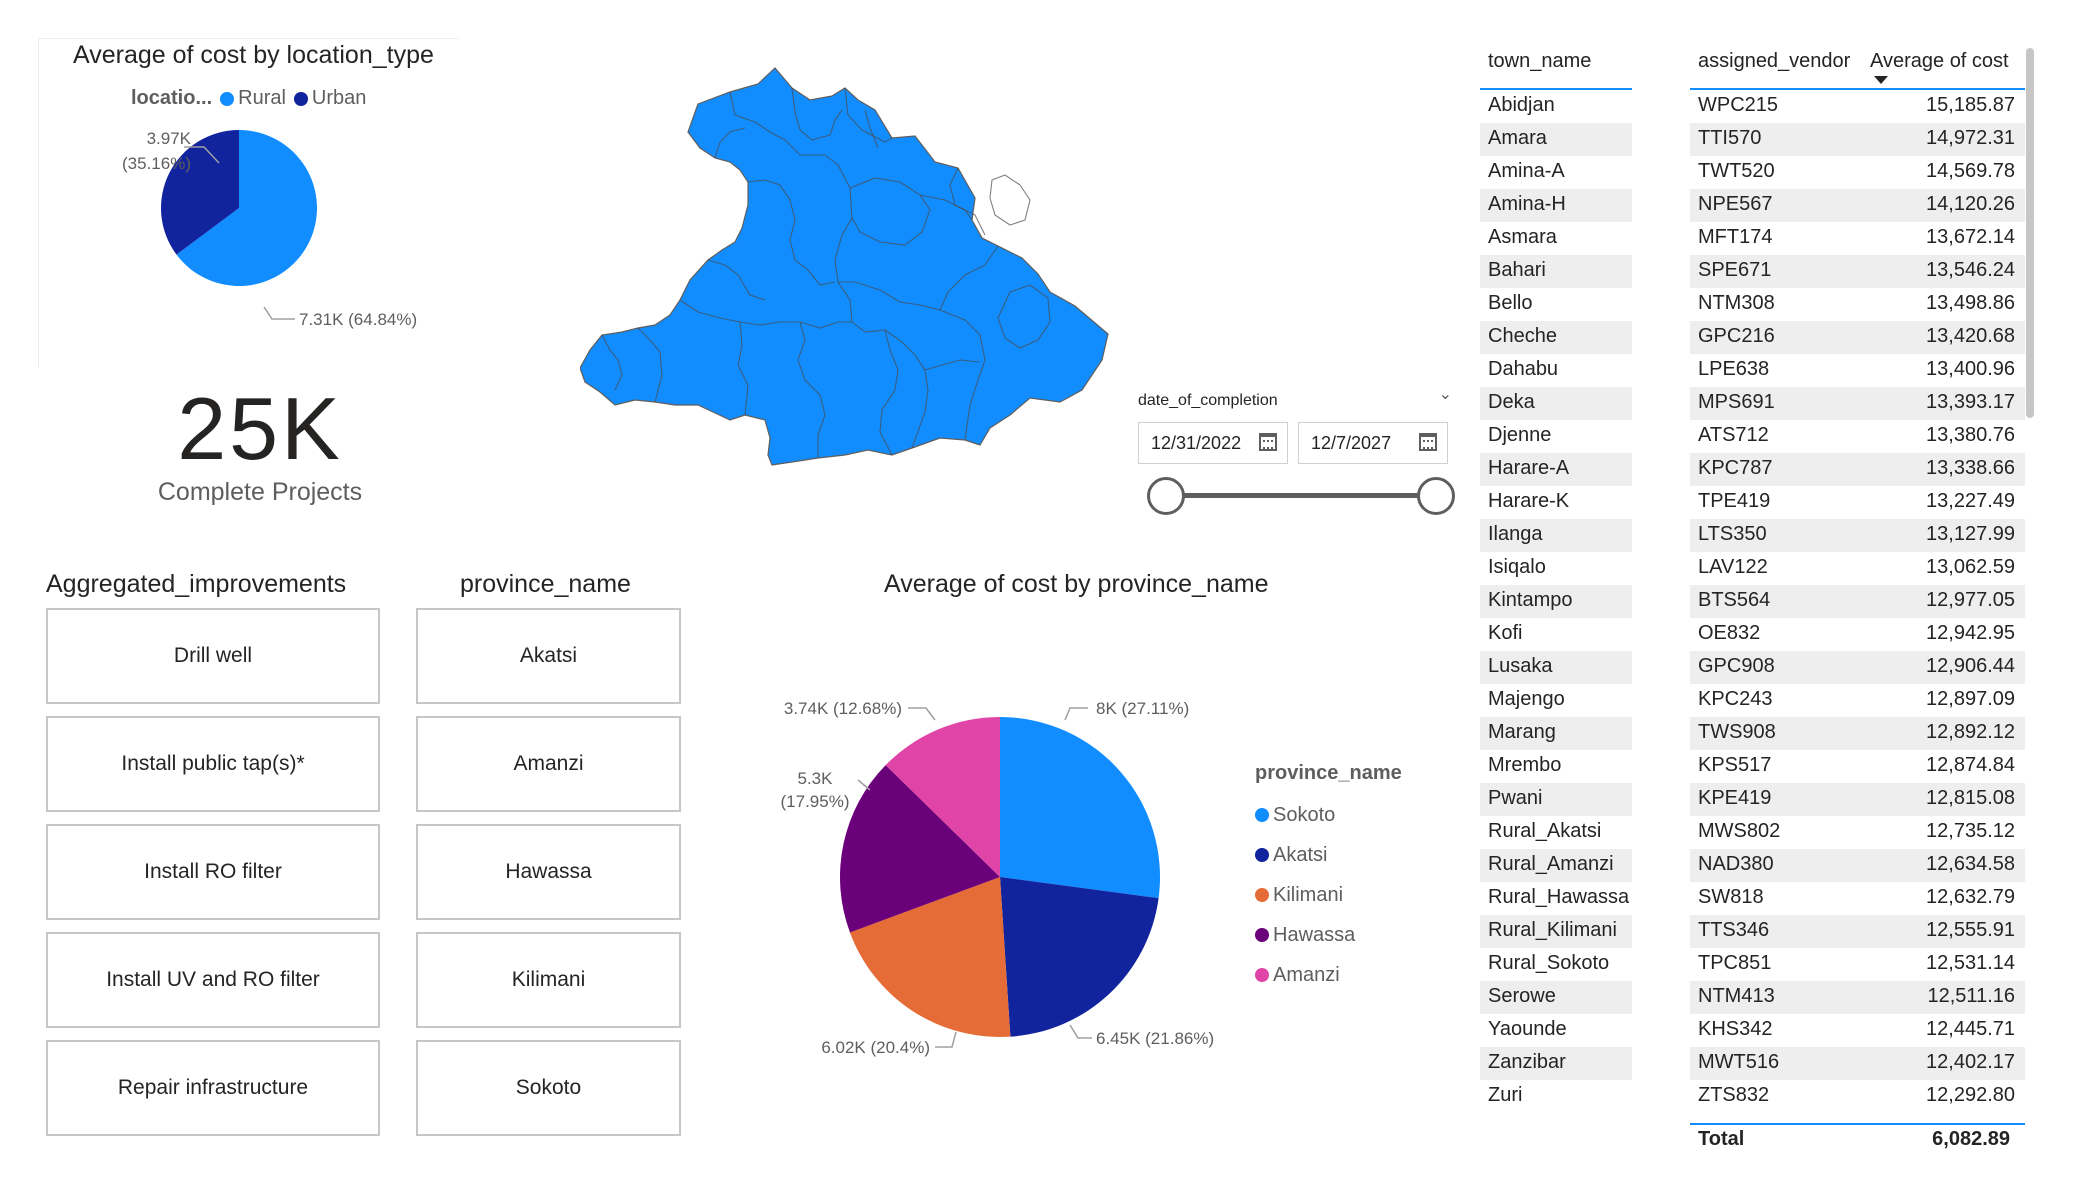 The height and width of the screenshot is (1200, 2075). Describe the element at coordinates (1373, 443) in the screenshot. I see `end-date-input: 12/7/2027` at that location.